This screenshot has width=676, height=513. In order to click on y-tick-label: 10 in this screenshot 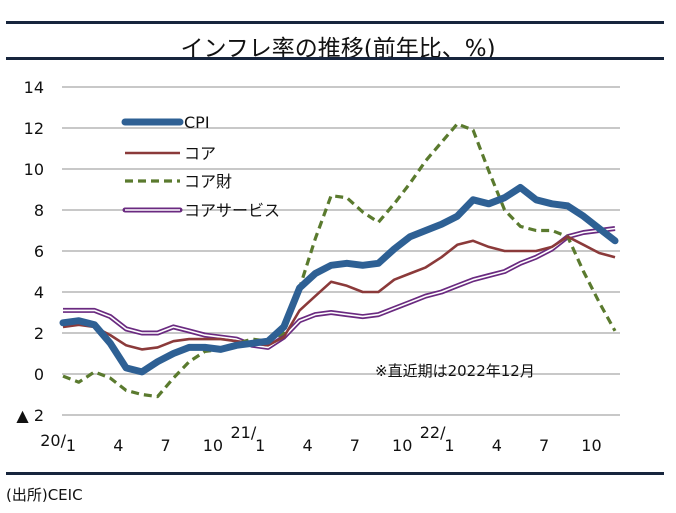, I will do `click(34, 169)`.